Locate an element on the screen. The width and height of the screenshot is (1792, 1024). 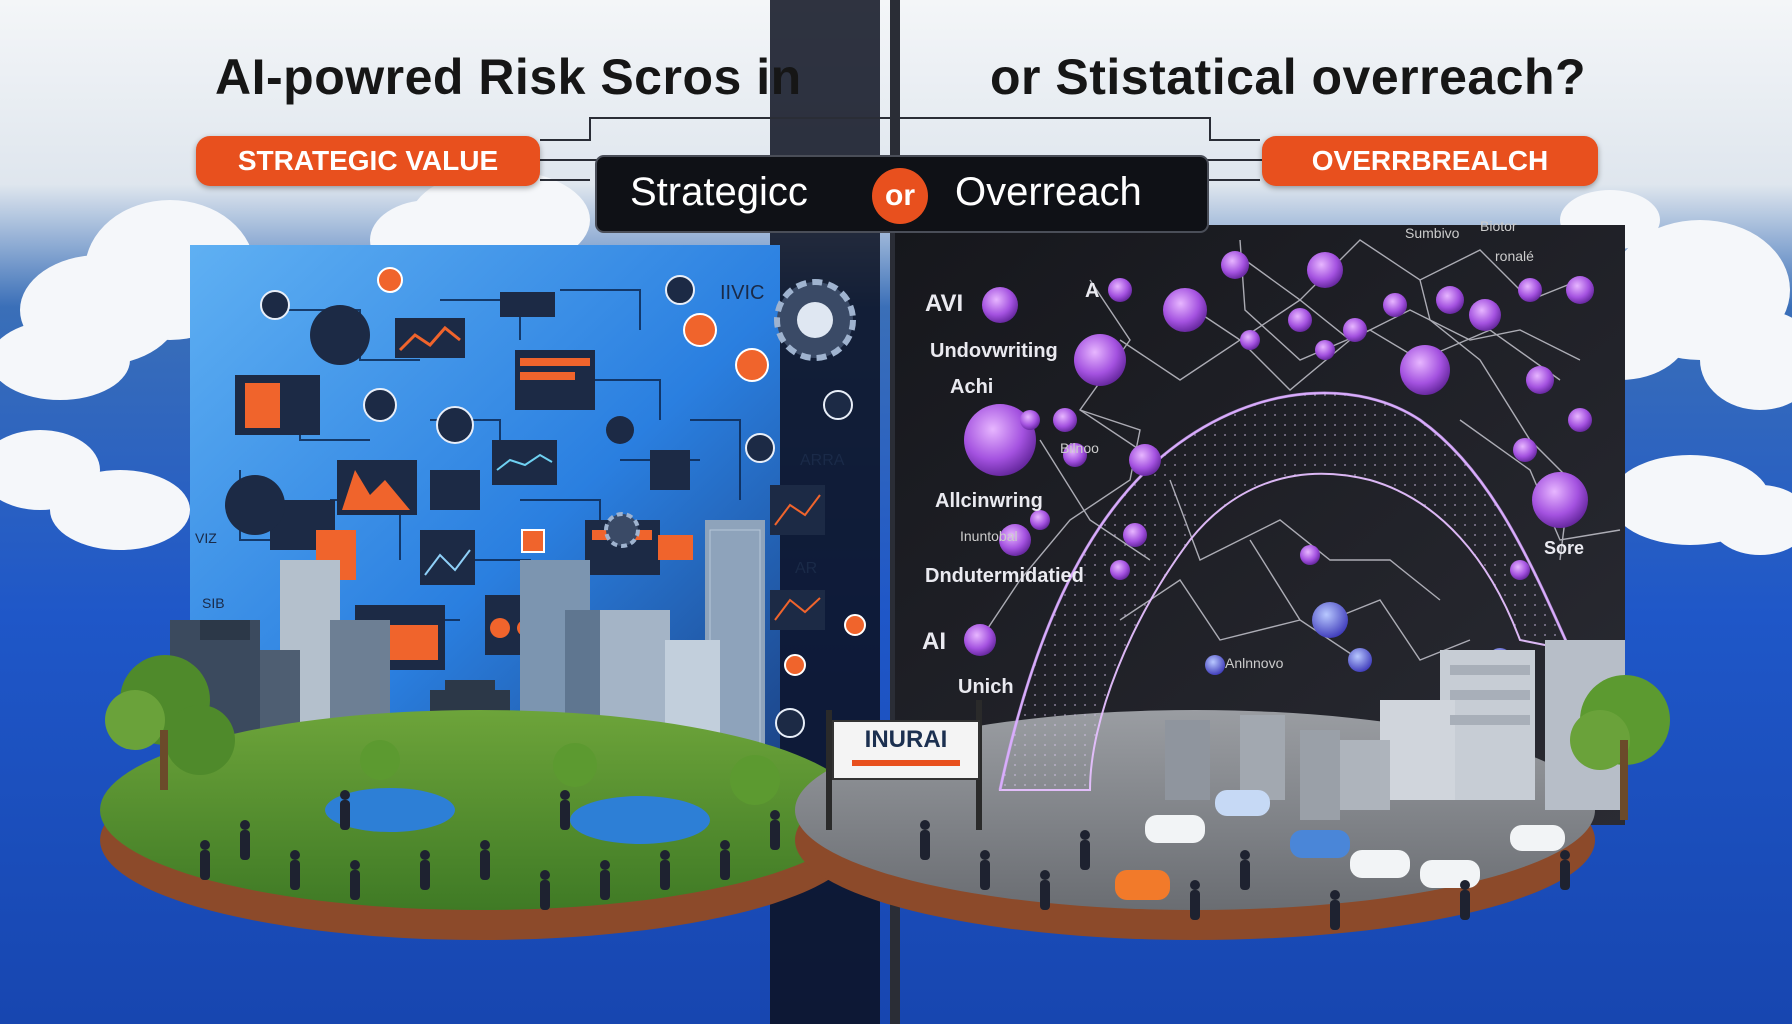
label-avi: AVI is located at coordinates (944, 303).